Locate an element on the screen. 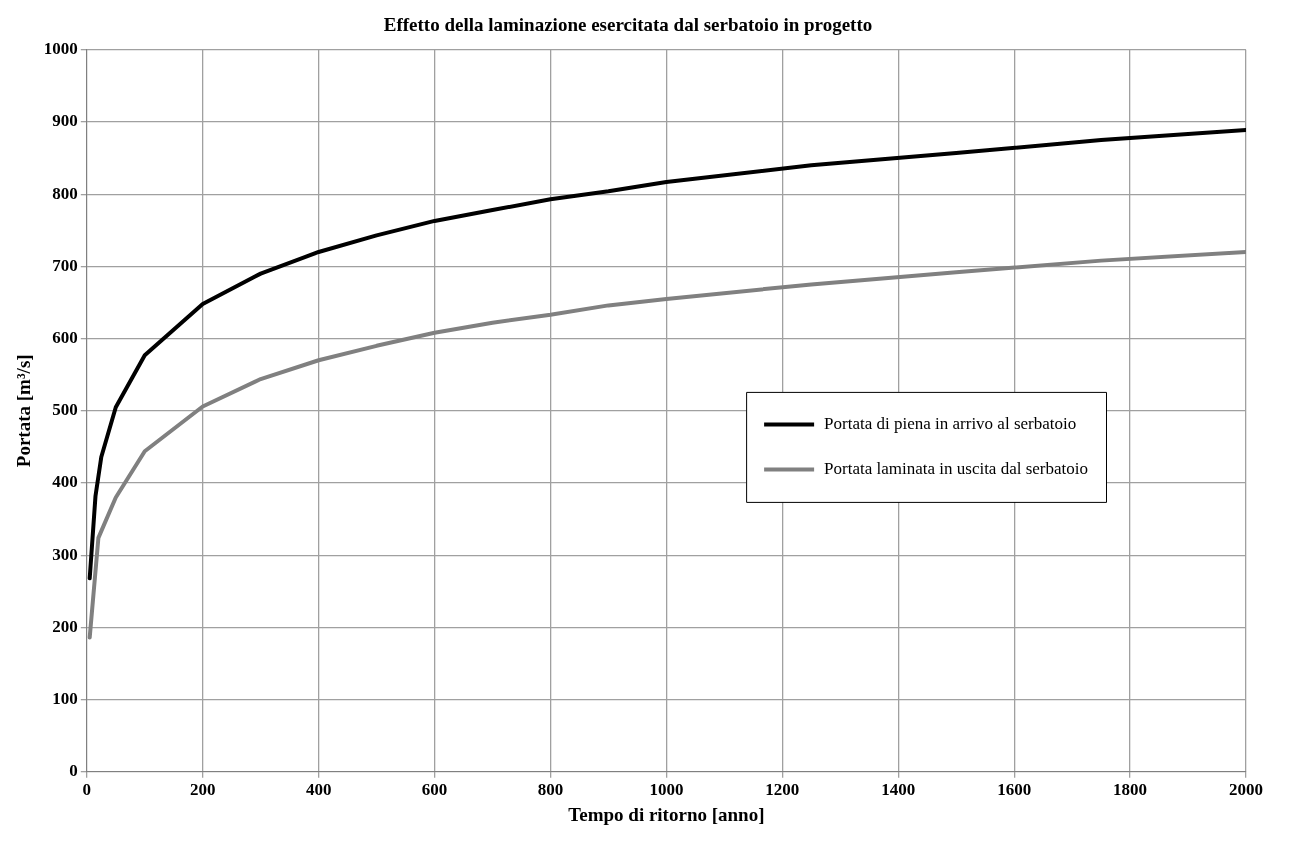 The height and width of the screenshot is (841, 1296). x-tick-label: 600 is located at coordinates (434, 790).